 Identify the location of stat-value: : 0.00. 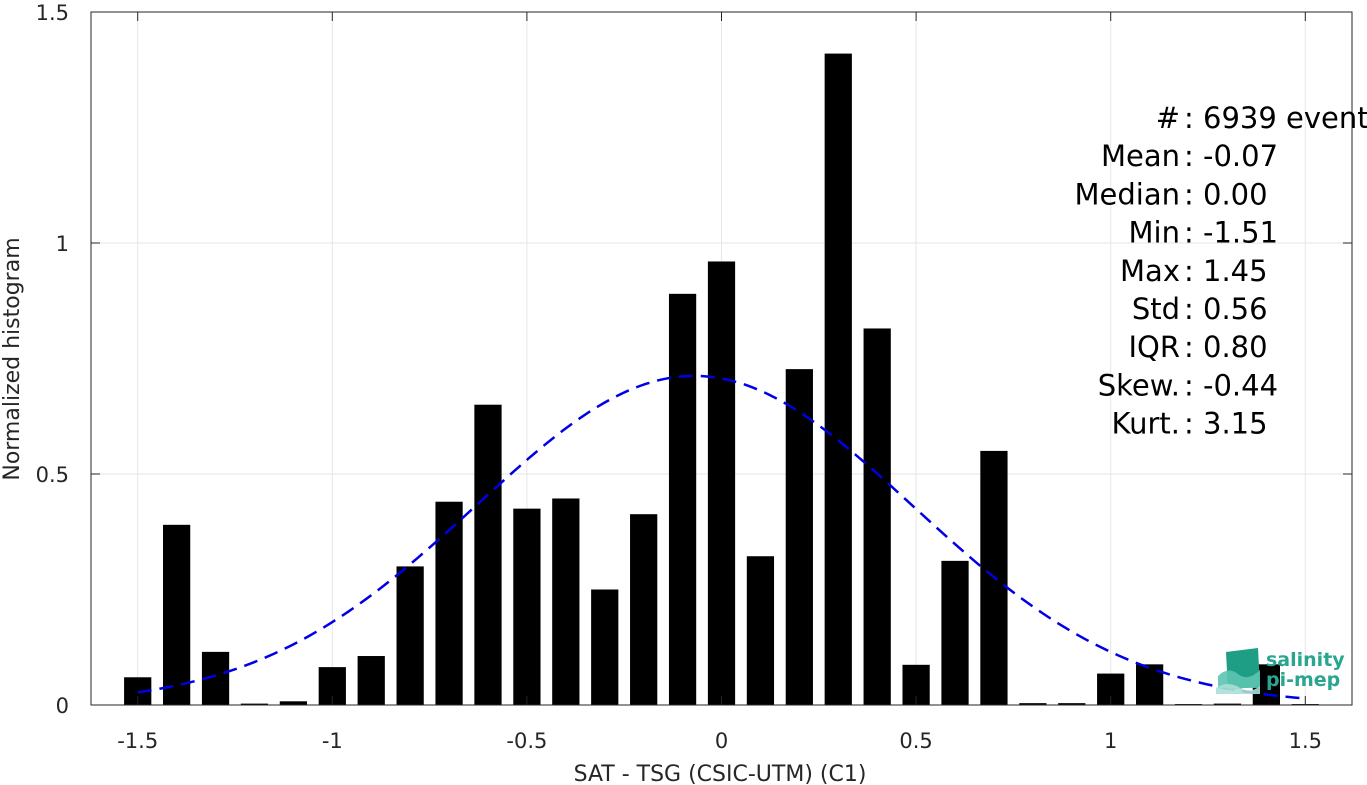
(1226, 194).